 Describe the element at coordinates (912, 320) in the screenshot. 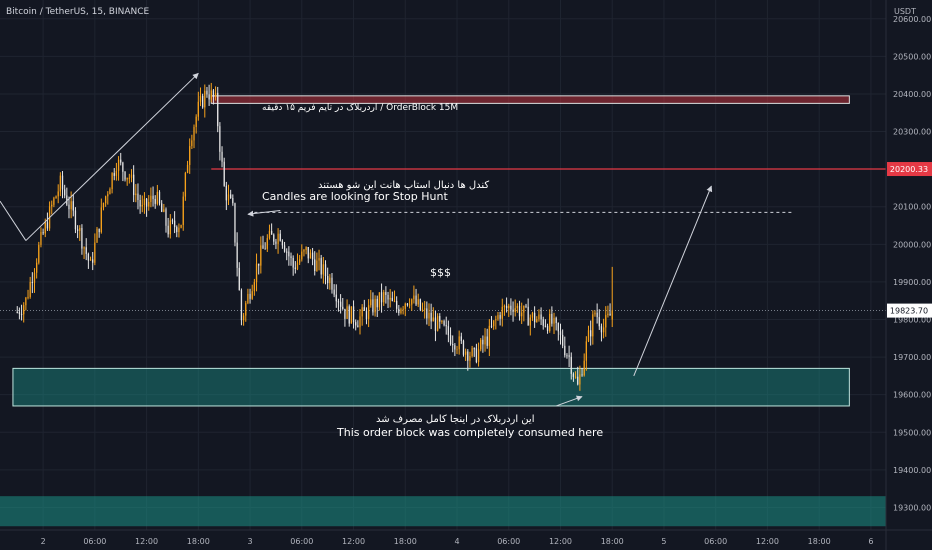

I see `price-tick-label: 19800.00` at that location.